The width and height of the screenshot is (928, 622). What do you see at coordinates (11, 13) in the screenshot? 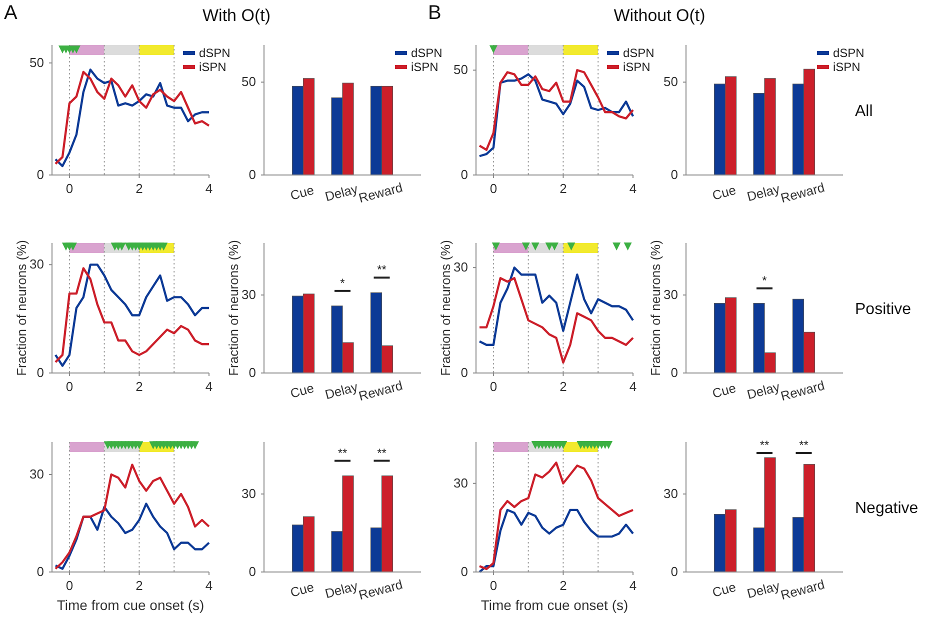
I see `text: A` at bounding box center [11, 13].